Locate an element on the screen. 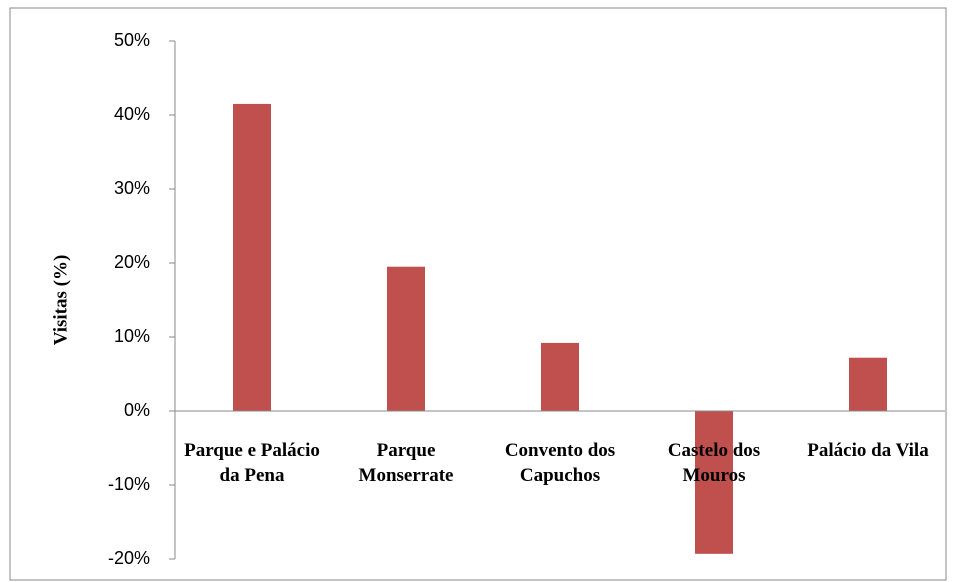  y-axis-title: Visitas (%) is located at coordinates (60, 300).